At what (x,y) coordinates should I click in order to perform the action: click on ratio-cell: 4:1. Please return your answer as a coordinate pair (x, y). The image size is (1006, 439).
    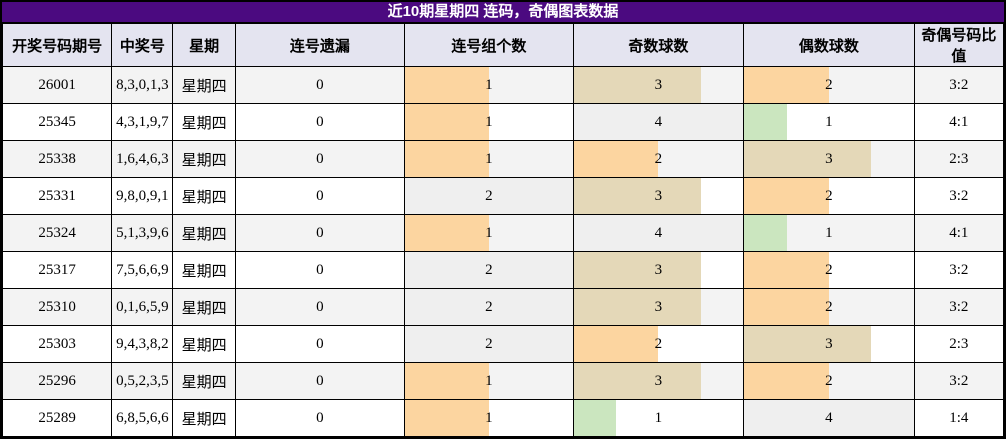
    Looking at the image, I should click on (959, 122).